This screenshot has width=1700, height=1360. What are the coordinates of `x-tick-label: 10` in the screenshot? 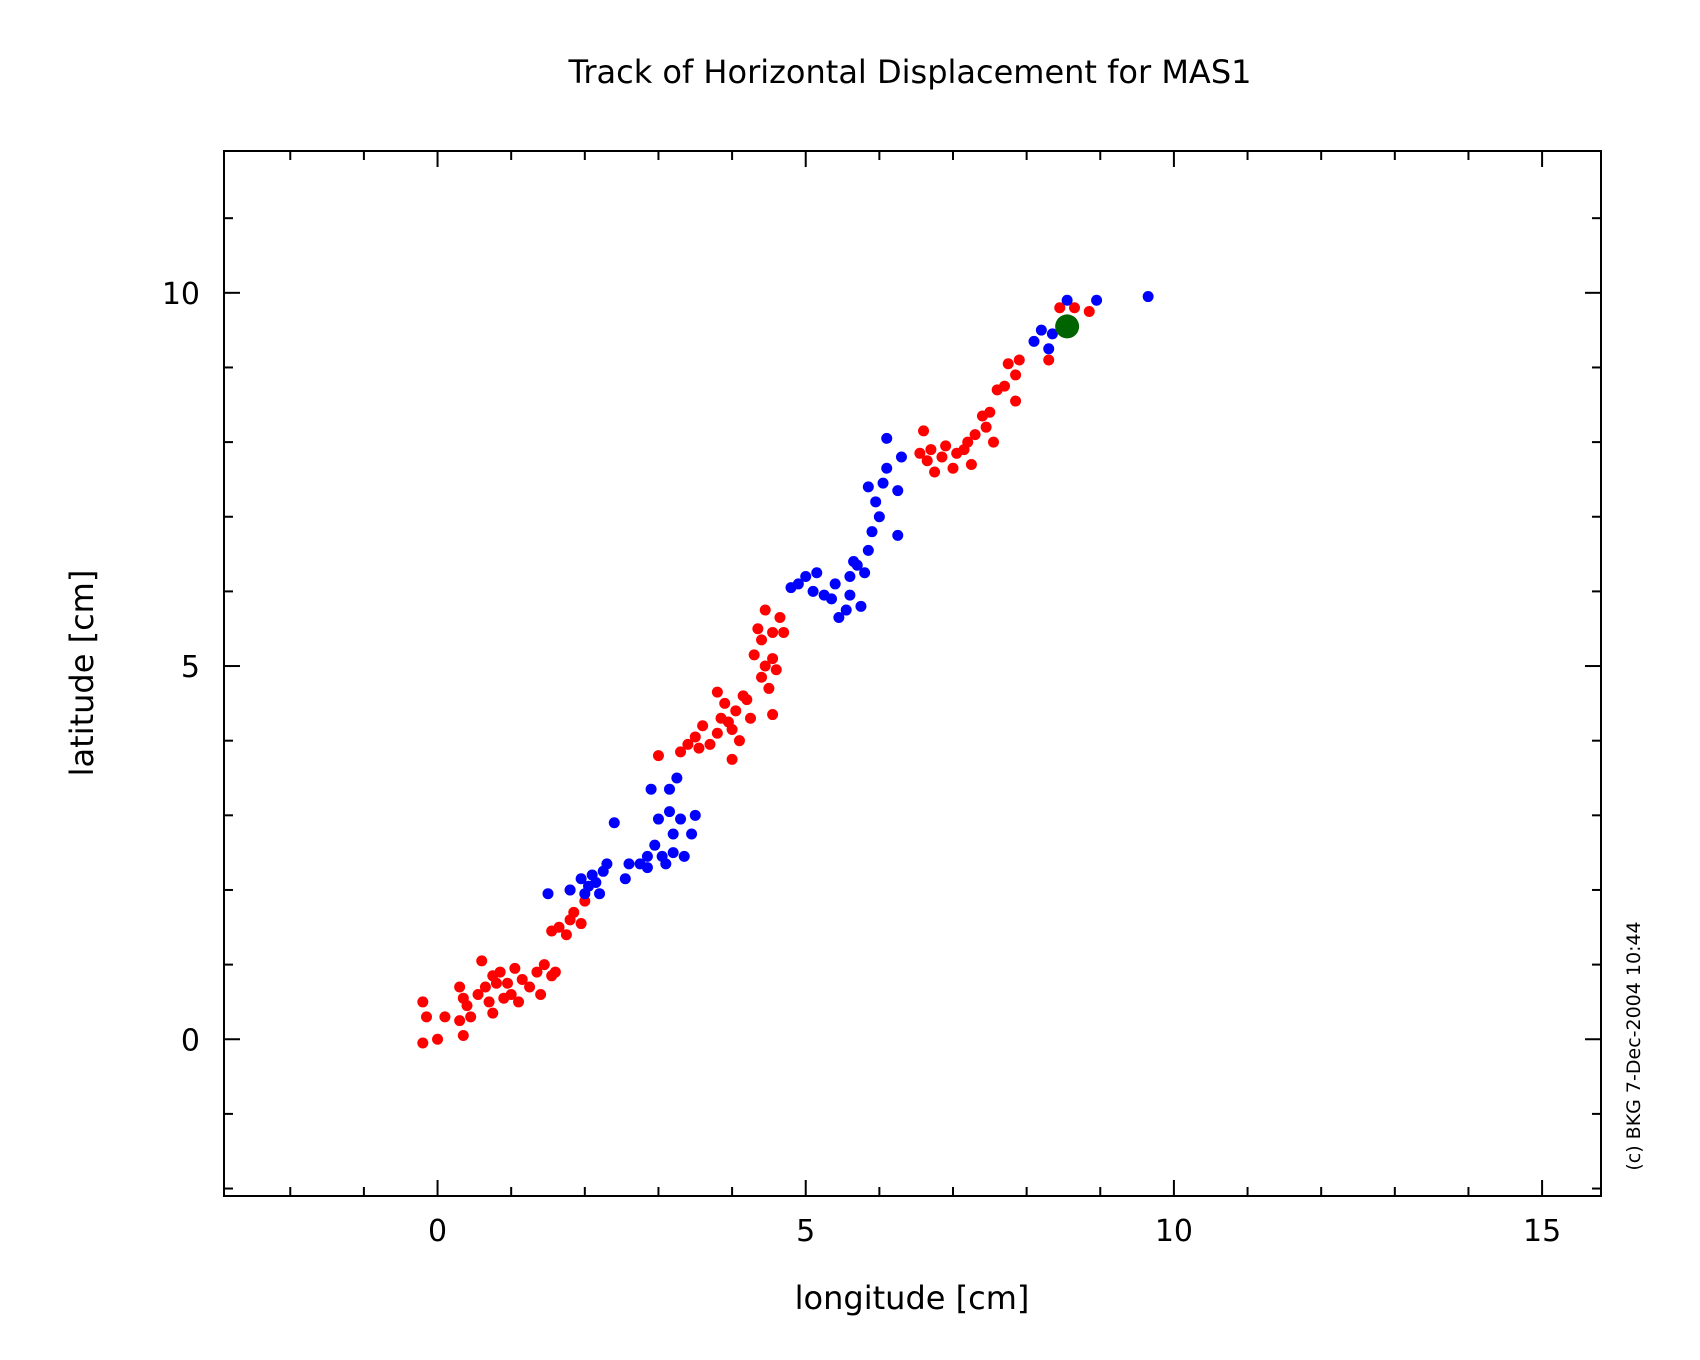 It's located at (1174, 1231).